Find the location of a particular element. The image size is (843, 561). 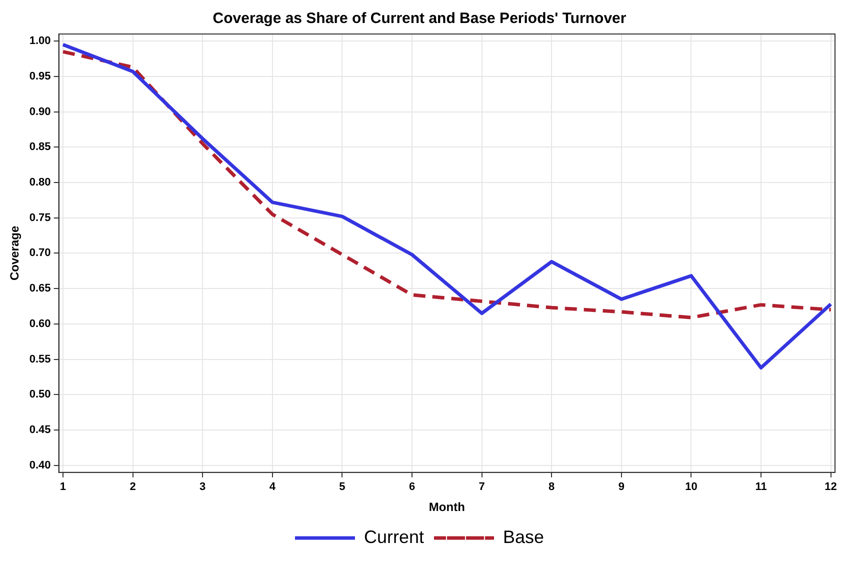

y-tick-label: 0.50 is located at coordinates (40, 394).